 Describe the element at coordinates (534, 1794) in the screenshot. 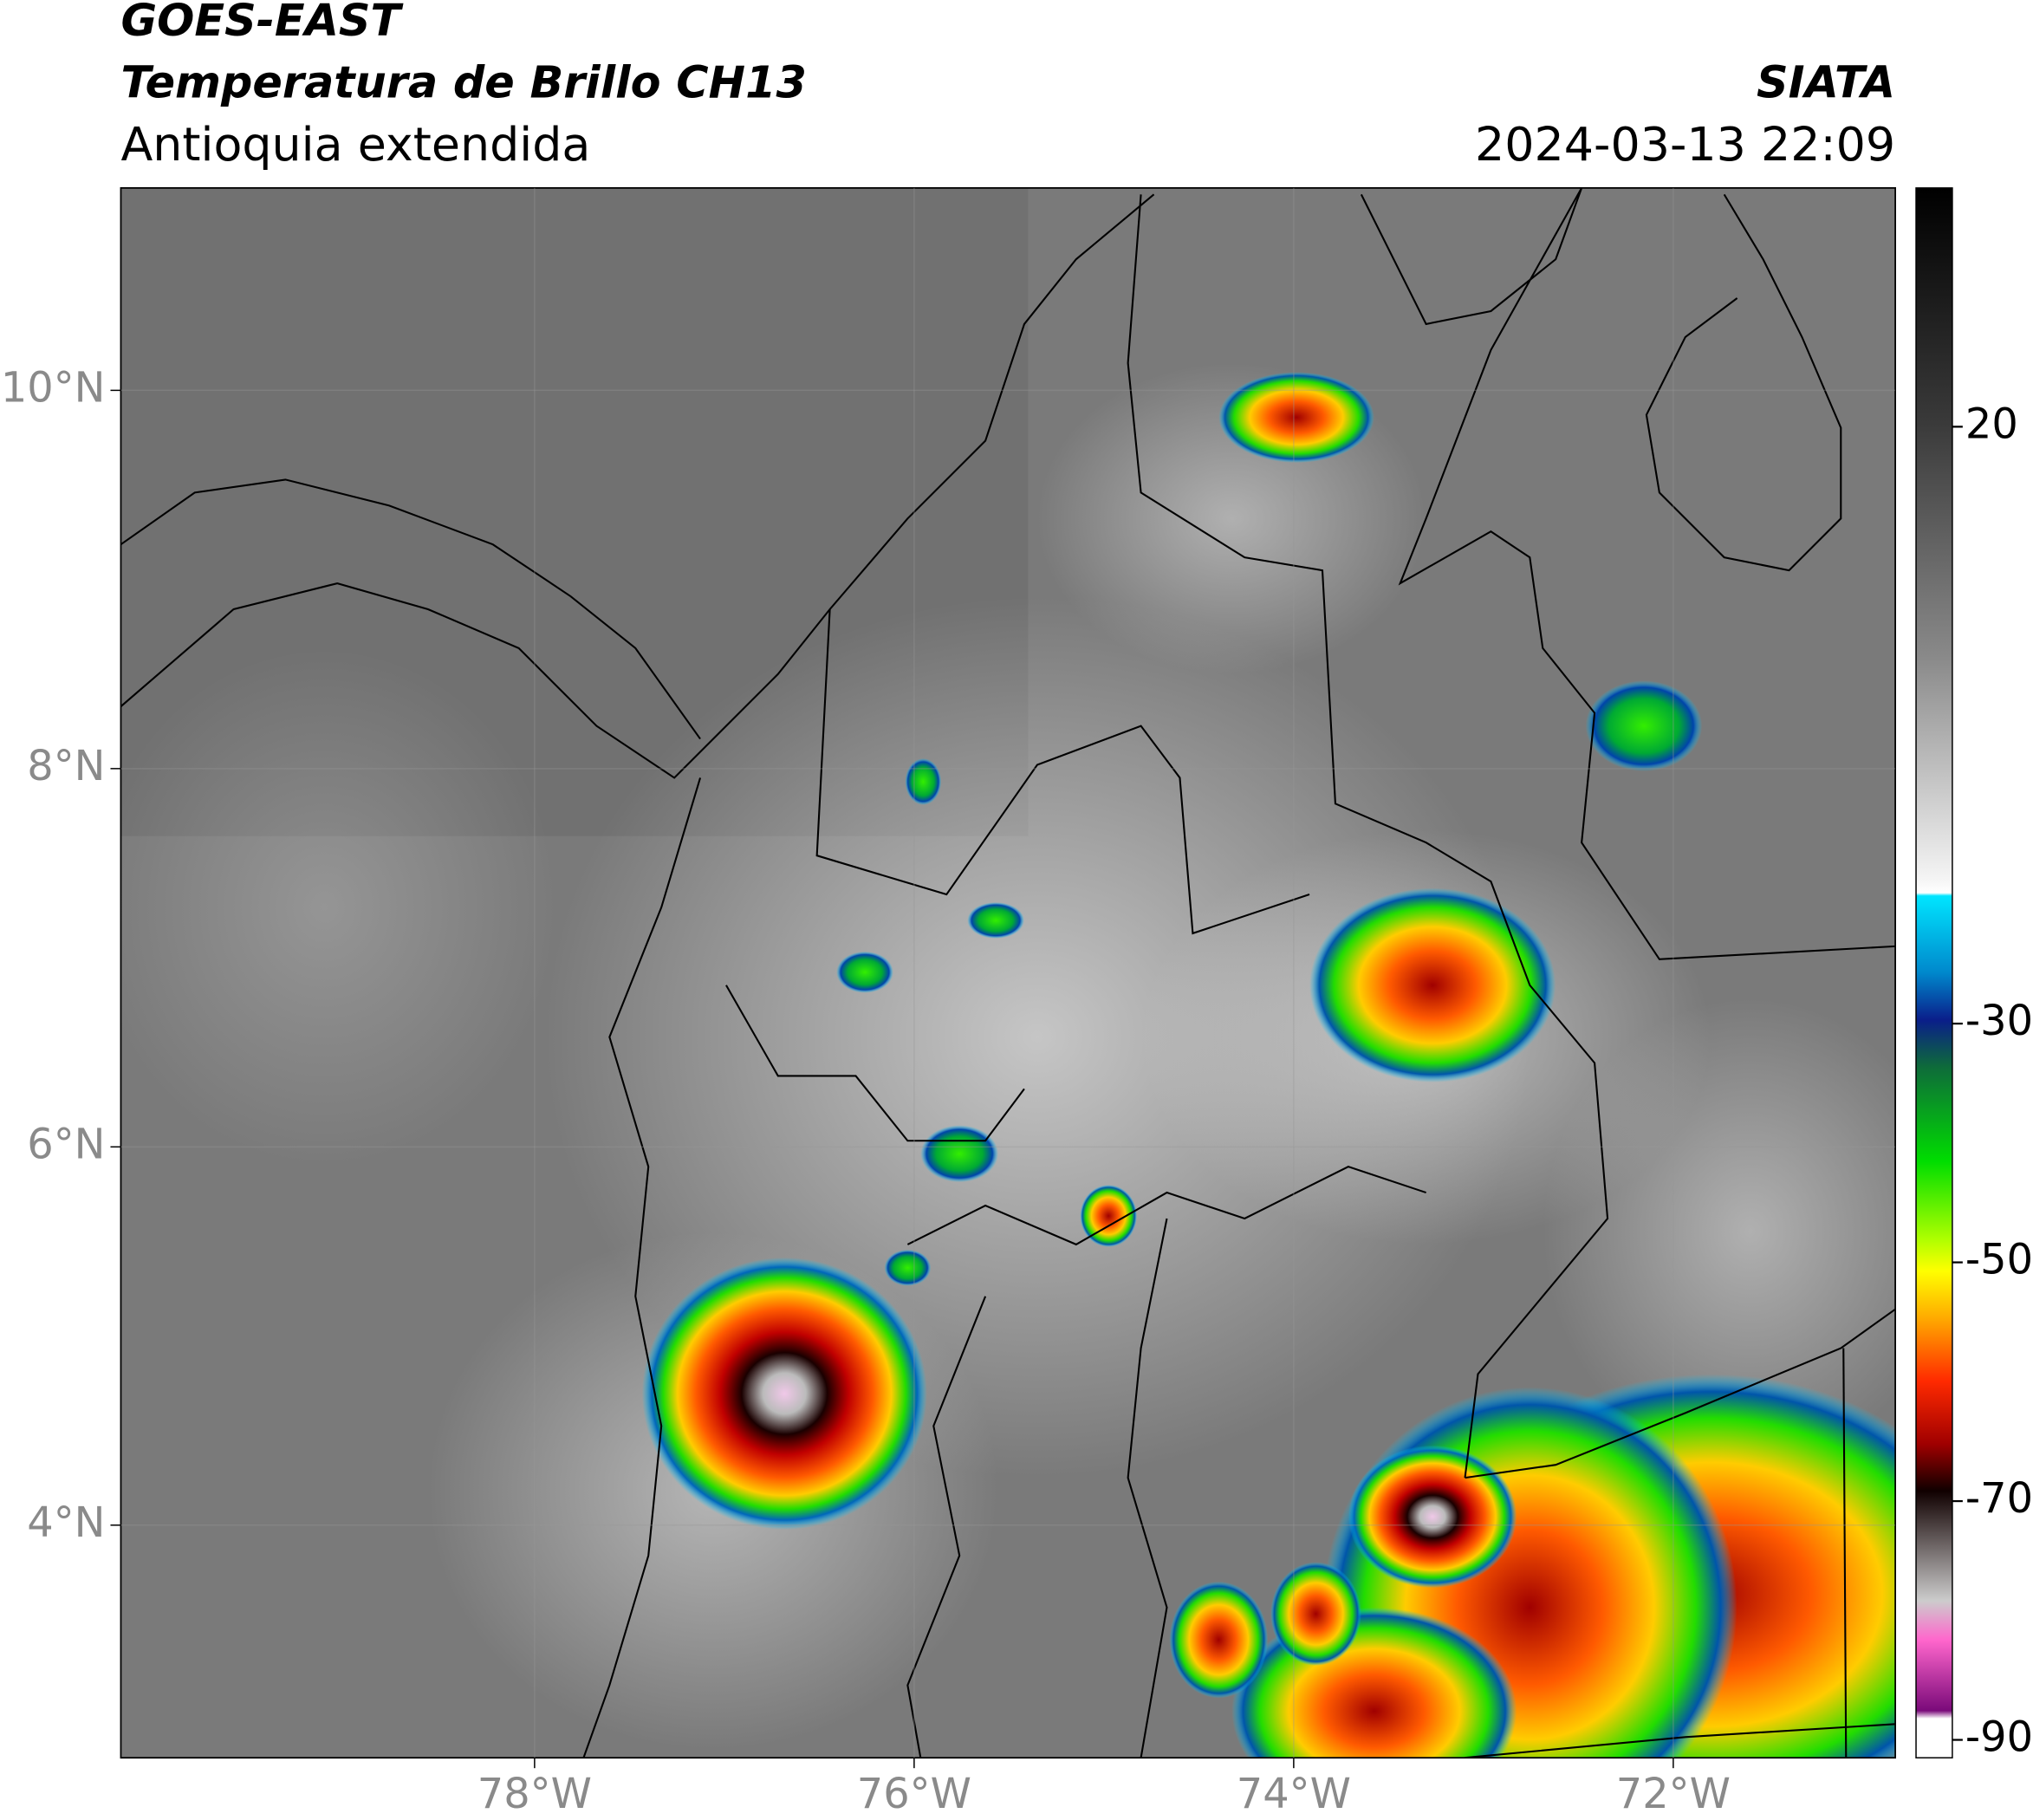

I see `x-tick-label: 78°W` at that location.